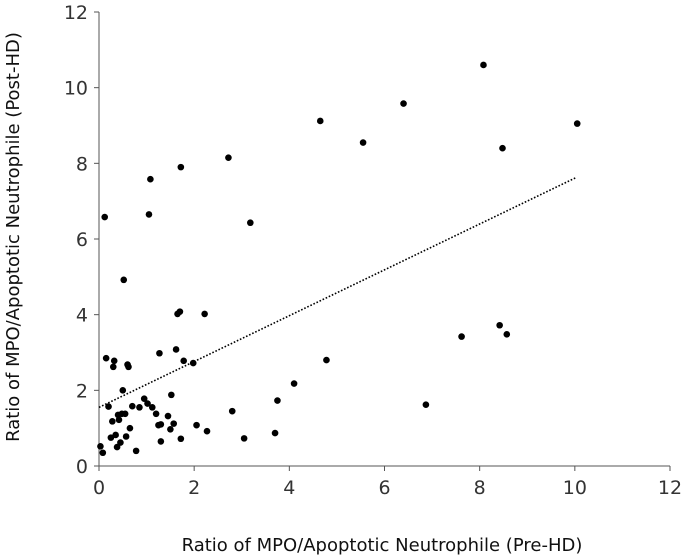  What do you see at coordinates (289, 488) in the screenshot?
I see `x-tick-label: 4` at bounding box center [289, 488].